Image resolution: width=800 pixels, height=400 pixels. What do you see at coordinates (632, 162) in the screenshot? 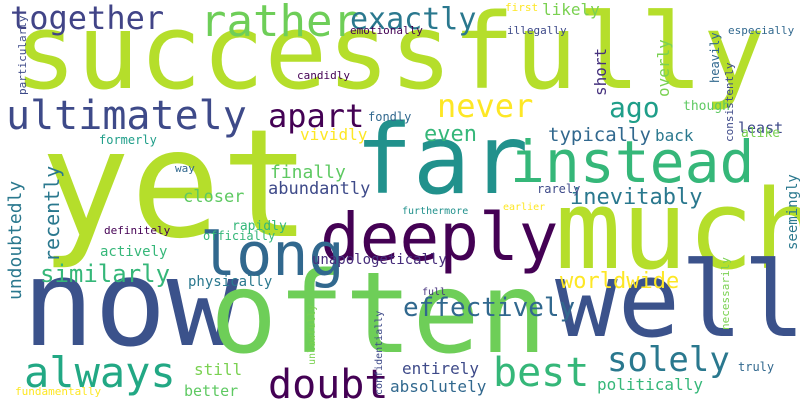
I see `word-instead: instead` at bounding box center [632, 162].